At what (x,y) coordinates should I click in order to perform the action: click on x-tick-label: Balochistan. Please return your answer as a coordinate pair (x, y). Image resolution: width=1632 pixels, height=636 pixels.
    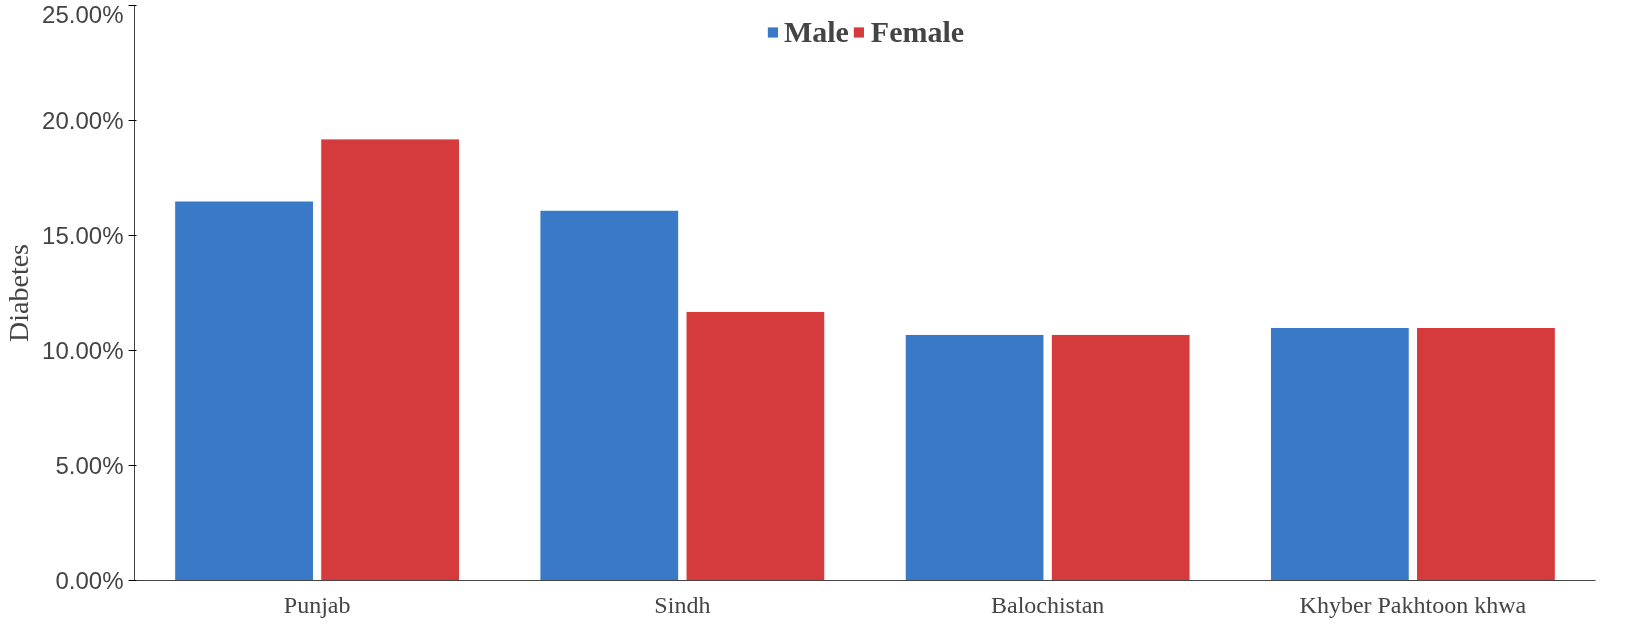
    Looking at the image, I should click on (1047, 604).